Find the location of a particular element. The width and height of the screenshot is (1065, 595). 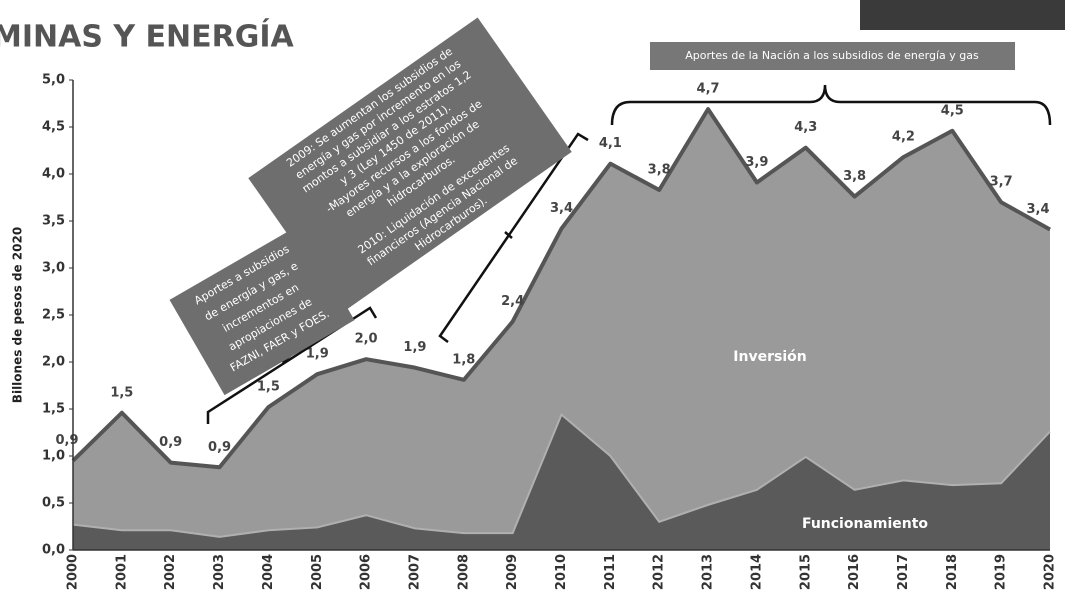

chart-title: MINAS Y ENERGÍA is located at coordinates (147, 37).